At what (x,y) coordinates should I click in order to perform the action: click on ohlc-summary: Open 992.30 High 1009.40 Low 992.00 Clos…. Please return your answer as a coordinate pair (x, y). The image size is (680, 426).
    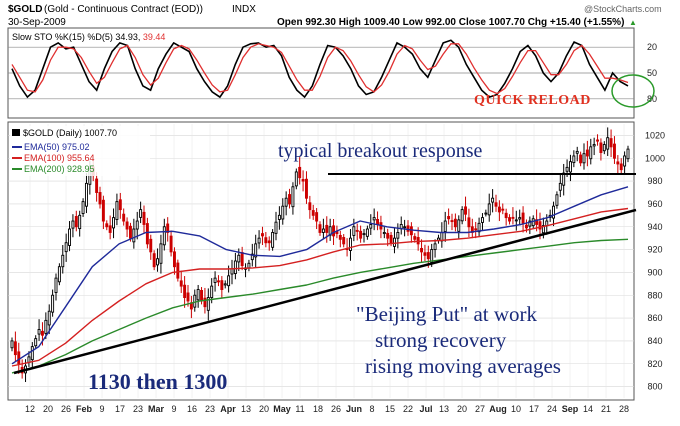
    Looking at the image, I should click on (450, 22).